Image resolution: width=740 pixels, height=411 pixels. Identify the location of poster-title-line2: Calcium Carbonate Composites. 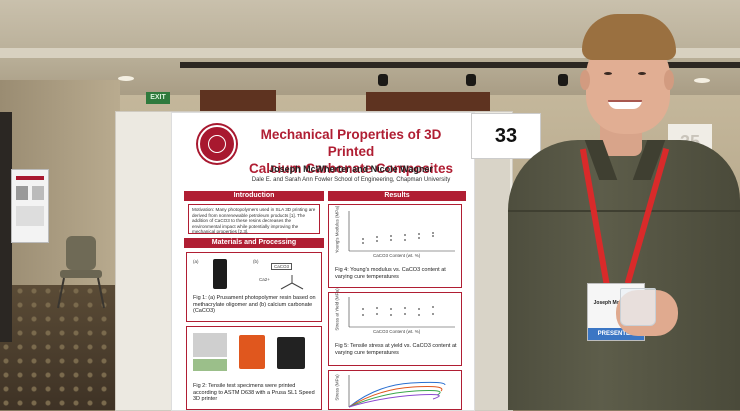
(351, 168).